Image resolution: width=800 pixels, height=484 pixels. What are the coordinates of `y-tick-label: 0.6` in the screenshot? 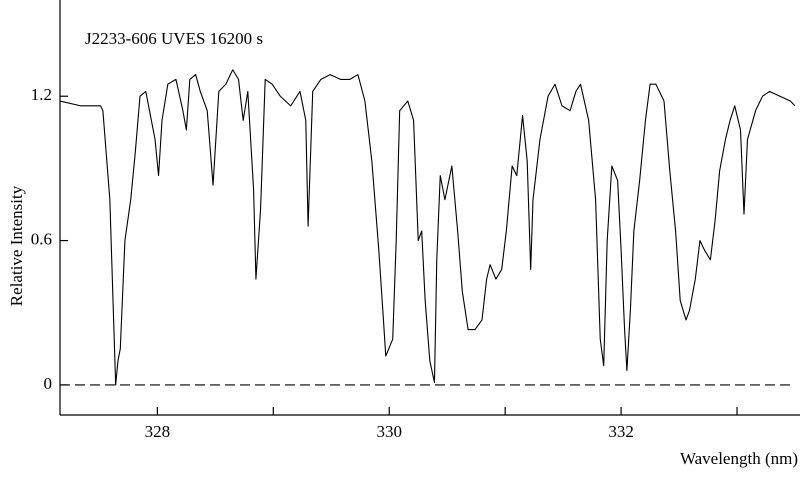 It's located at (41, 238).